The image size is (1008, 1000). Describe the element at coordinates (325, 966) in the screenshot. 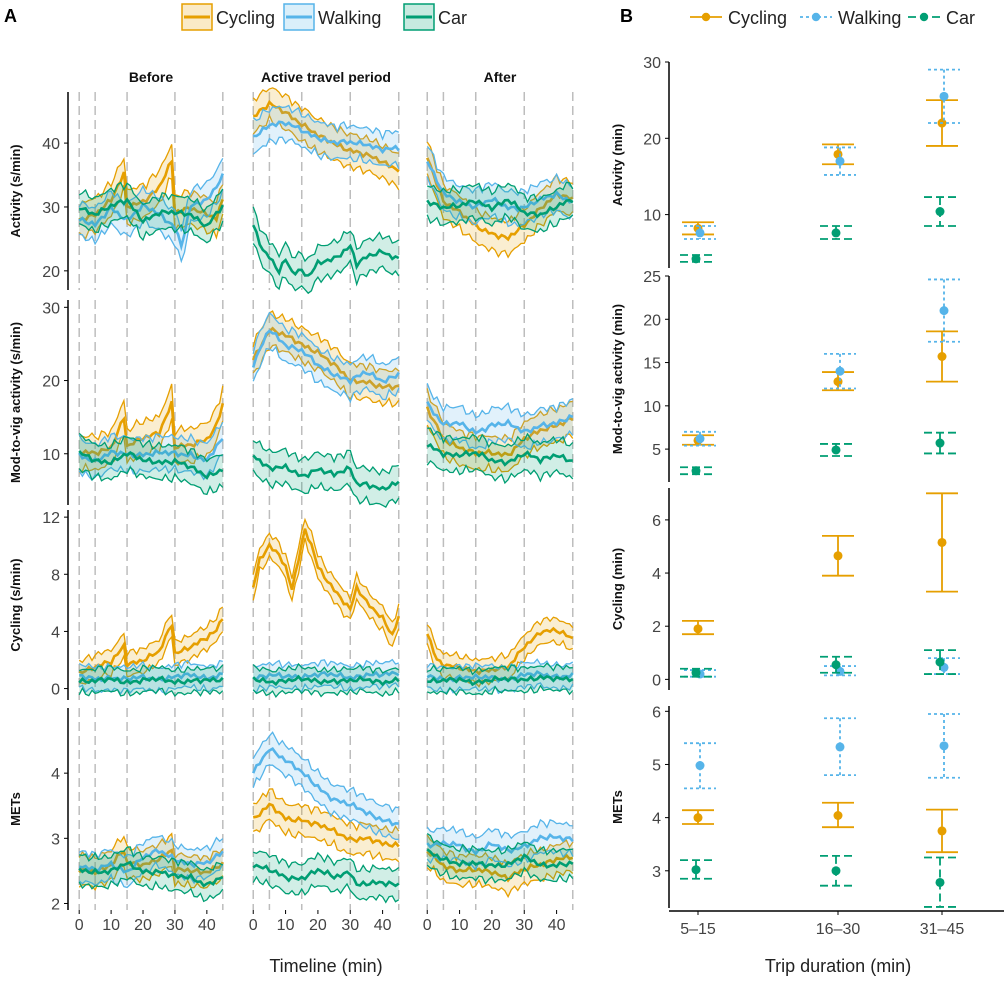

I see `panel-a-x-title: Timeline (min)` at that location.